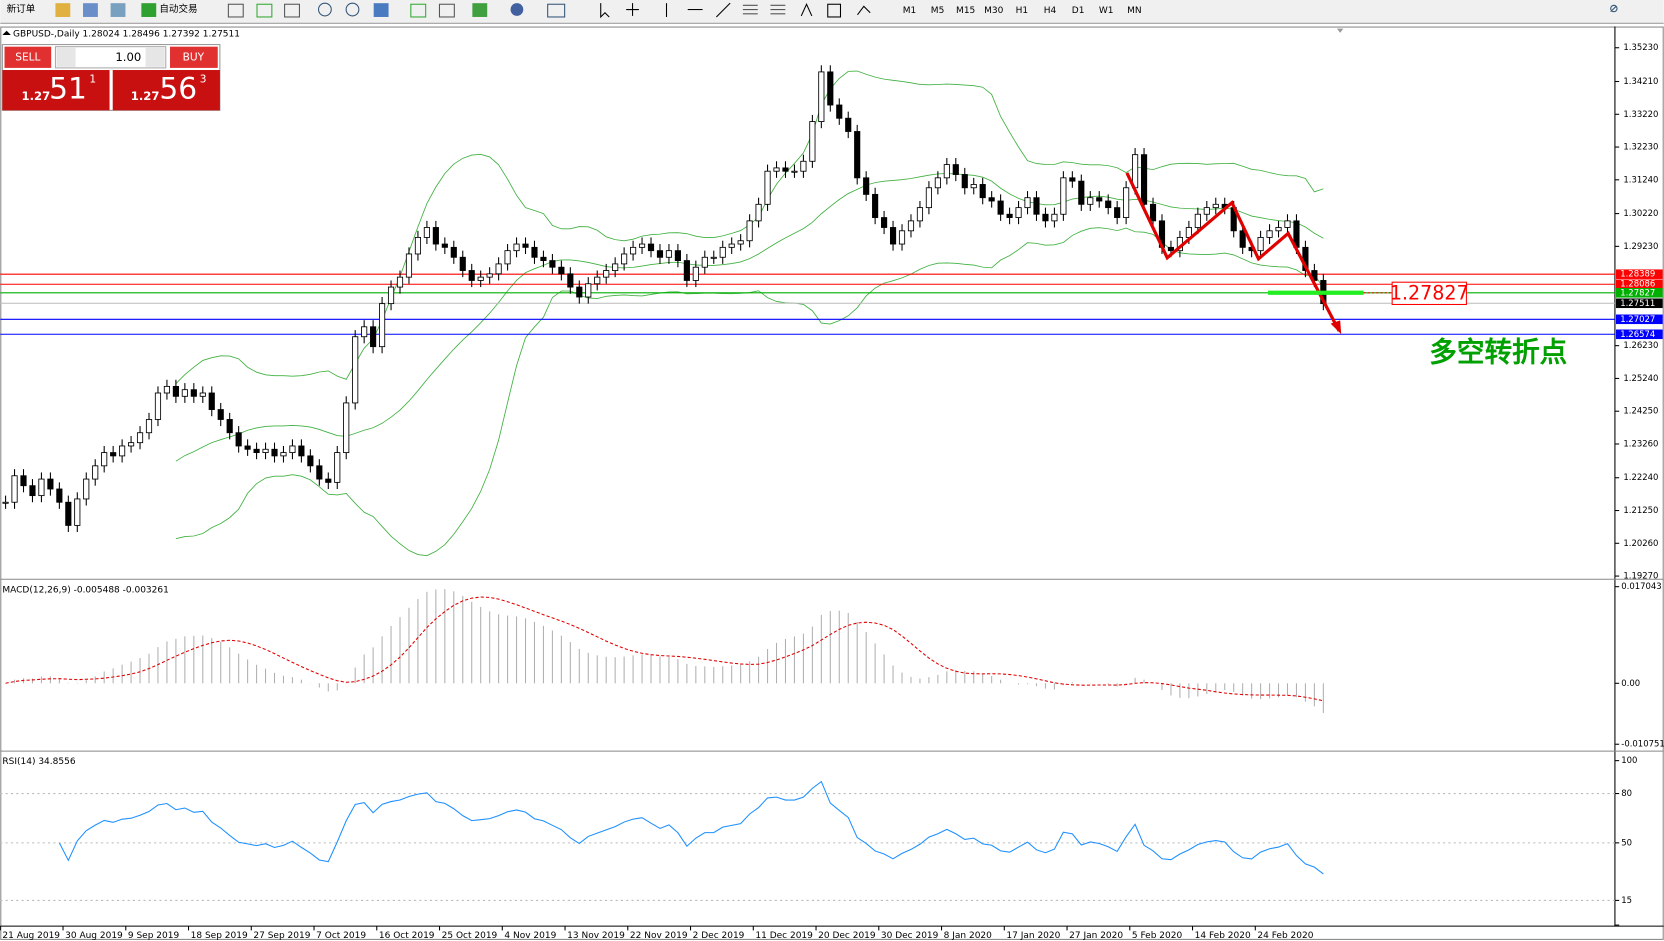  I want to click on date-label: 8 Jan 2020, so click(968, 936).